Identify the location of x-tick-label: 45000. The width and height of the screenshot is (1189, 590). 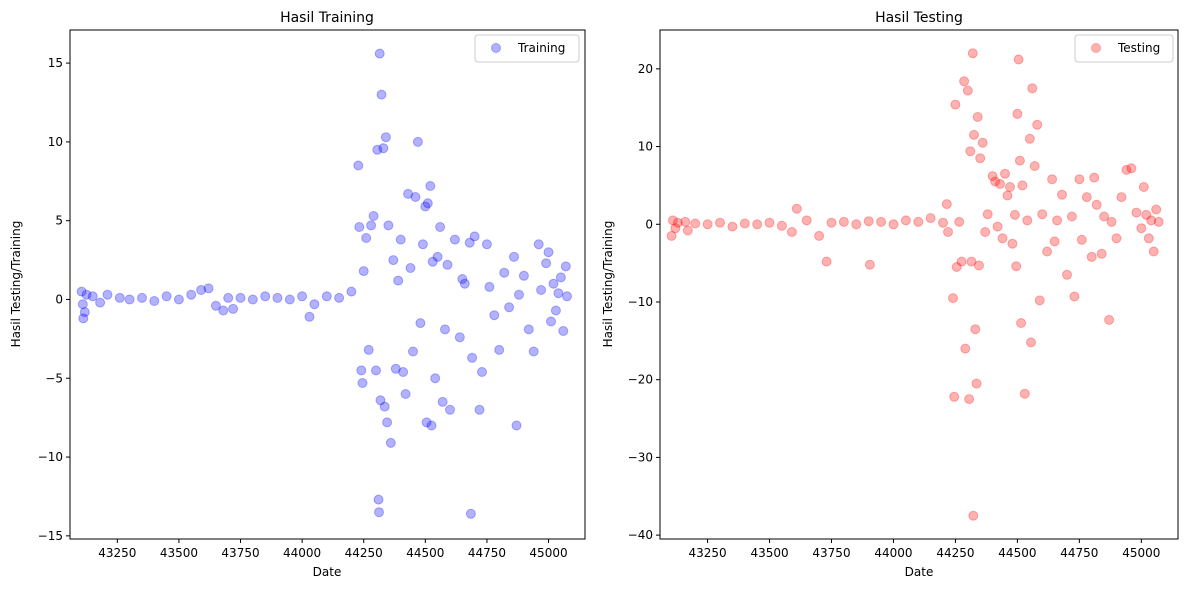
(1141, 553).